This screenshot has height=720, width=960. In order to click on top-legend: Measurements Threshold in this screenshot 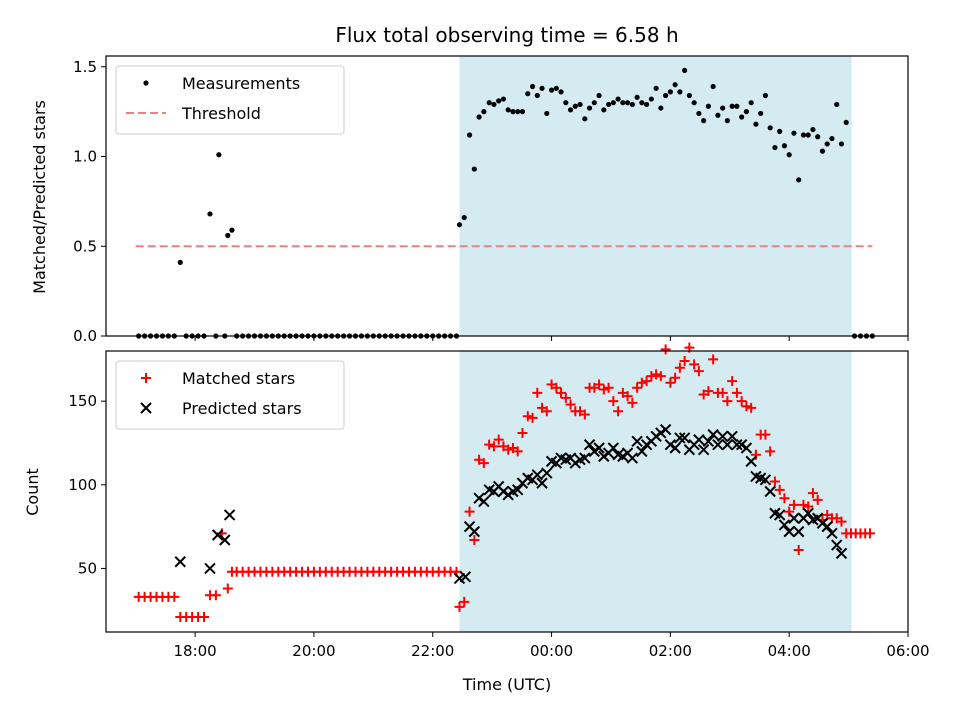, I will do `click(230, 100)`.